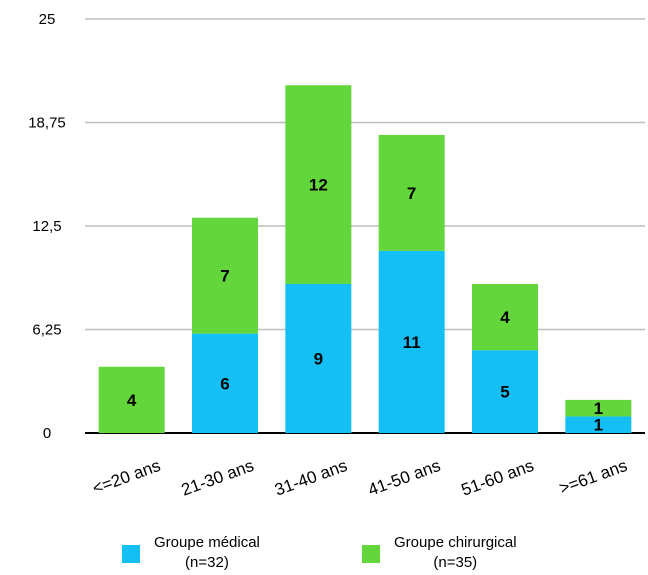 The height and width of the screenshot is (575, 648). I want to click on legend-count-medical: (n=32), so click(207, 562).